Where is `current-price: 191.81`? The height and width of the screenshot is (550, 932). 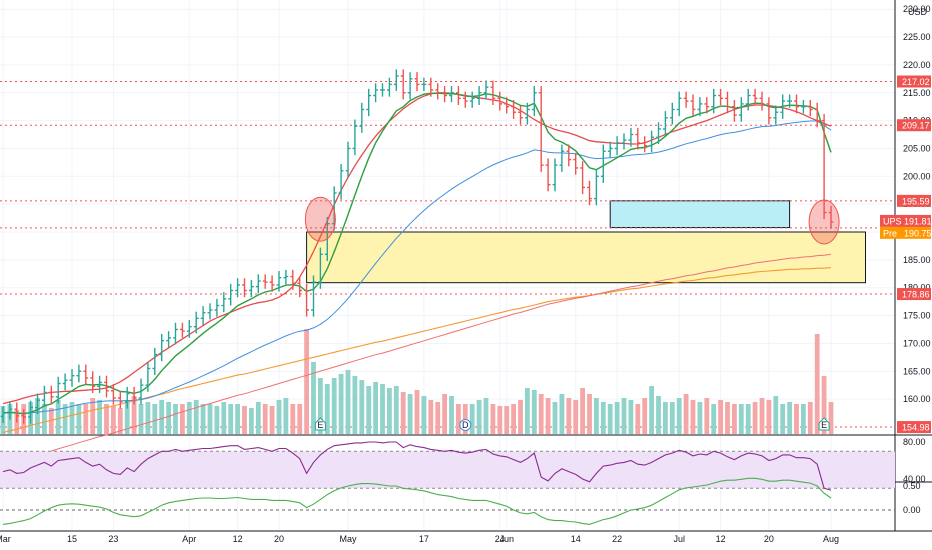
current-price: 191.81 is located at coordinates (918, 221).